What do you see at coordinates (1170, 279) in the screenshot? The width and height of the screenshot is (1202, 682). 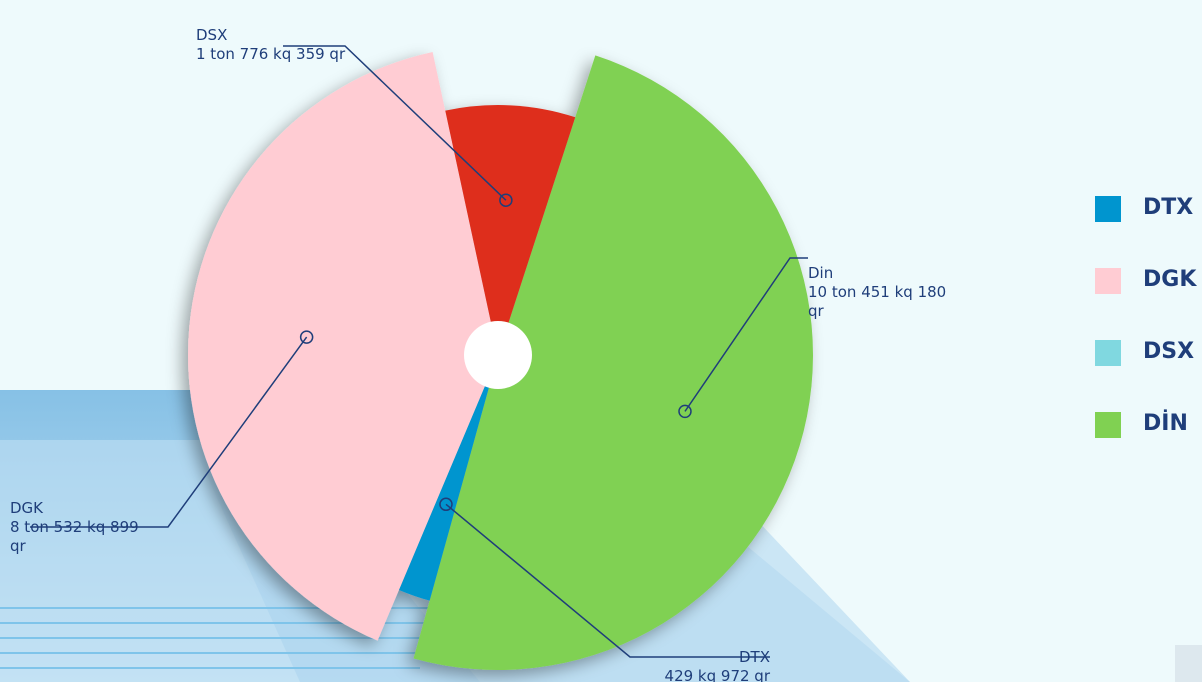 I see `legend-label: DGK` at bounding box center [1170, 279].